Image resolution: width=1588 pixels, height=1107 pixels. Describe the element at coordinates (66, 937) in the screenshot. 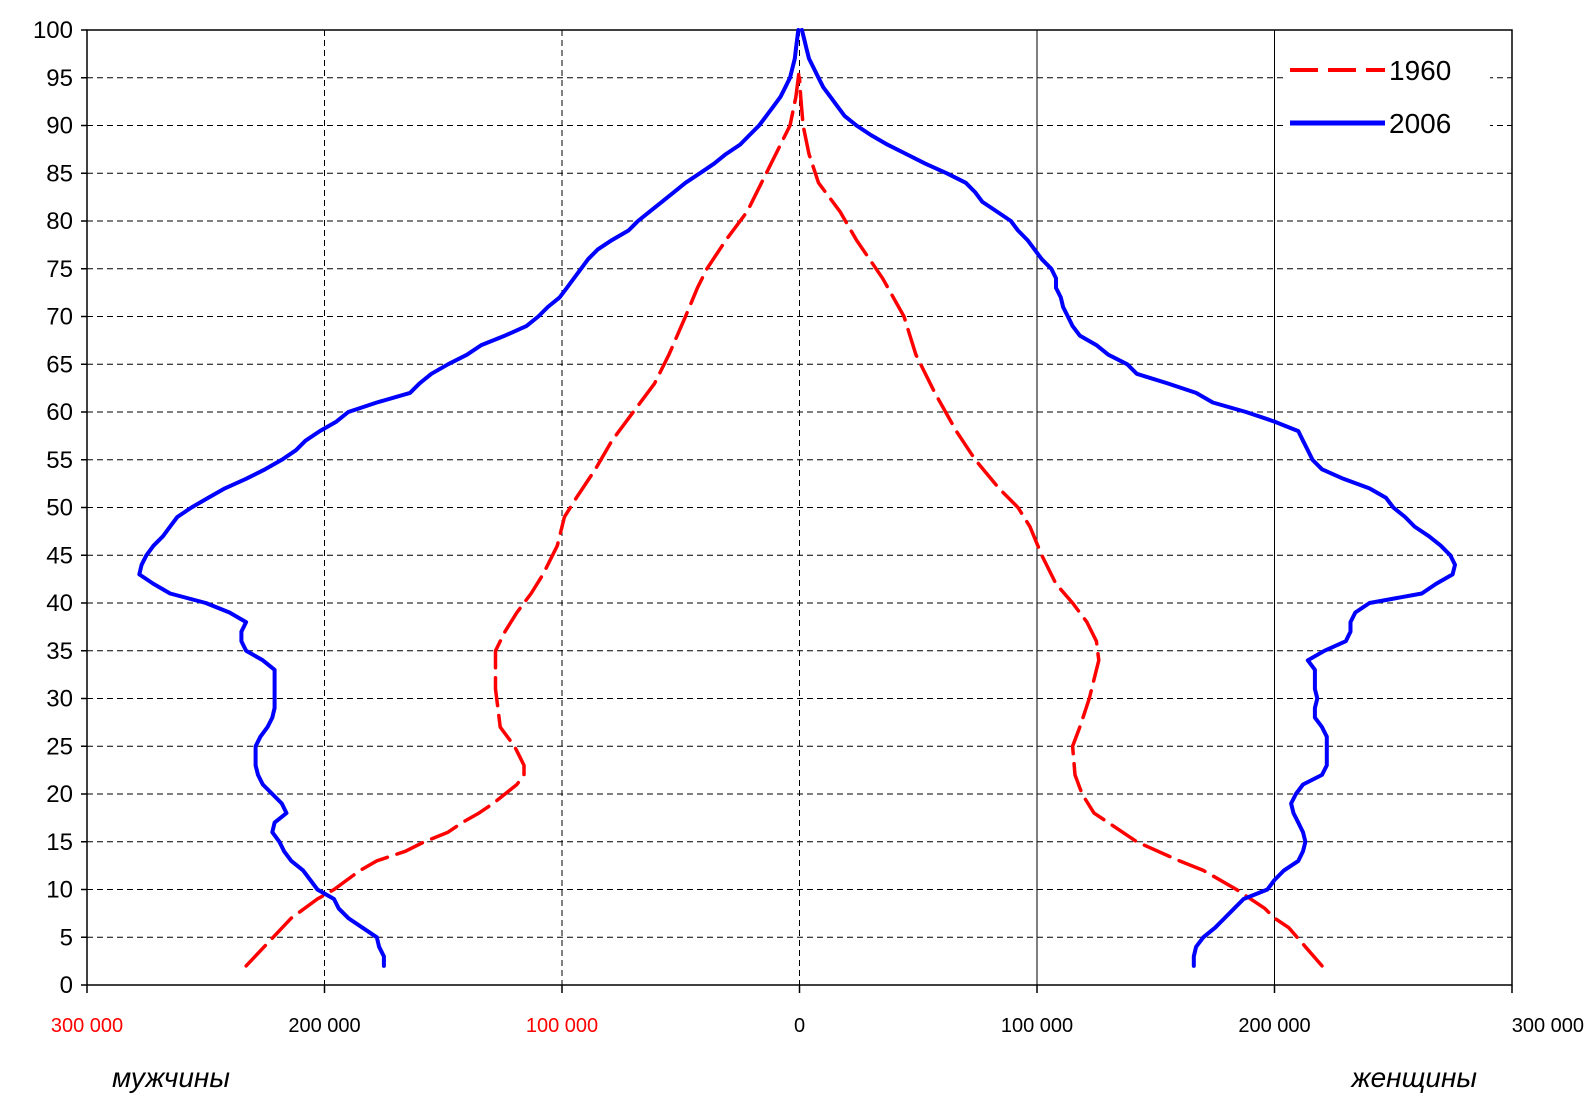

I see `y-tick-label: 5` at that location.